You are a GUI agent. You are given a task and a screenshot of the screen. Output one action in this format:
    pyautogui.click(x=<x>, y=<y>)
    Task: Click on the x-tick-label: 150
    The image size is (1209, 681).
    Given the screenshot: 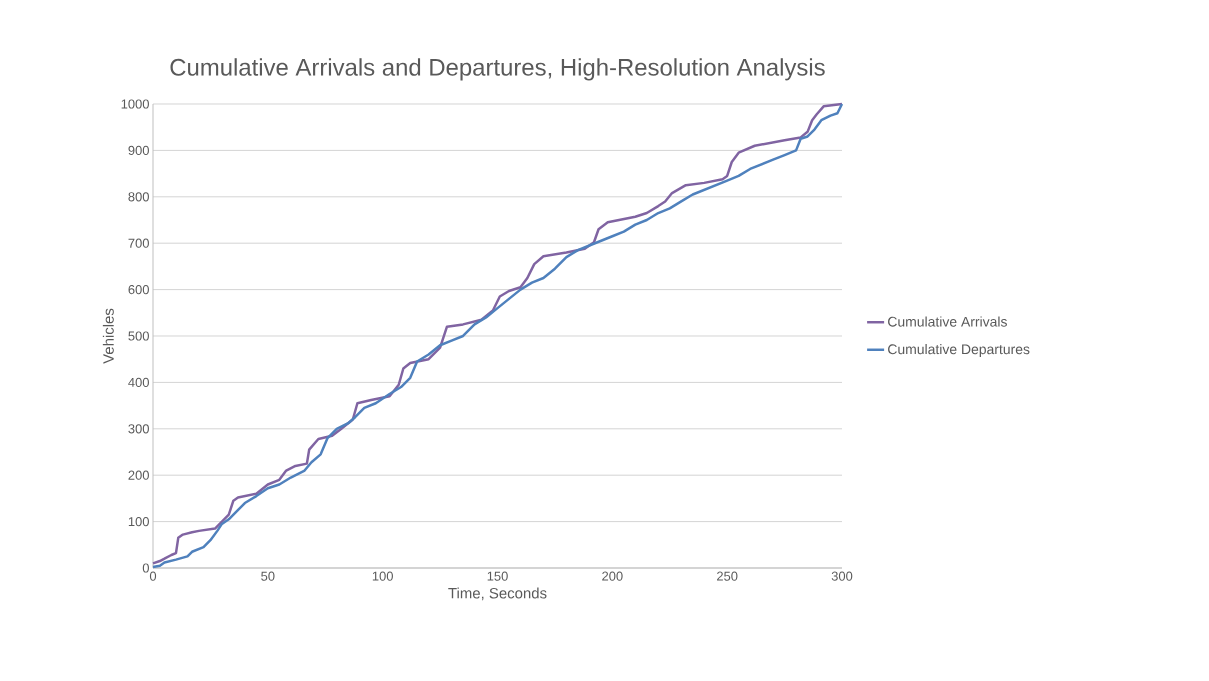 What is the action you would take?
    pyautogui.click(x=497, y=576)
    